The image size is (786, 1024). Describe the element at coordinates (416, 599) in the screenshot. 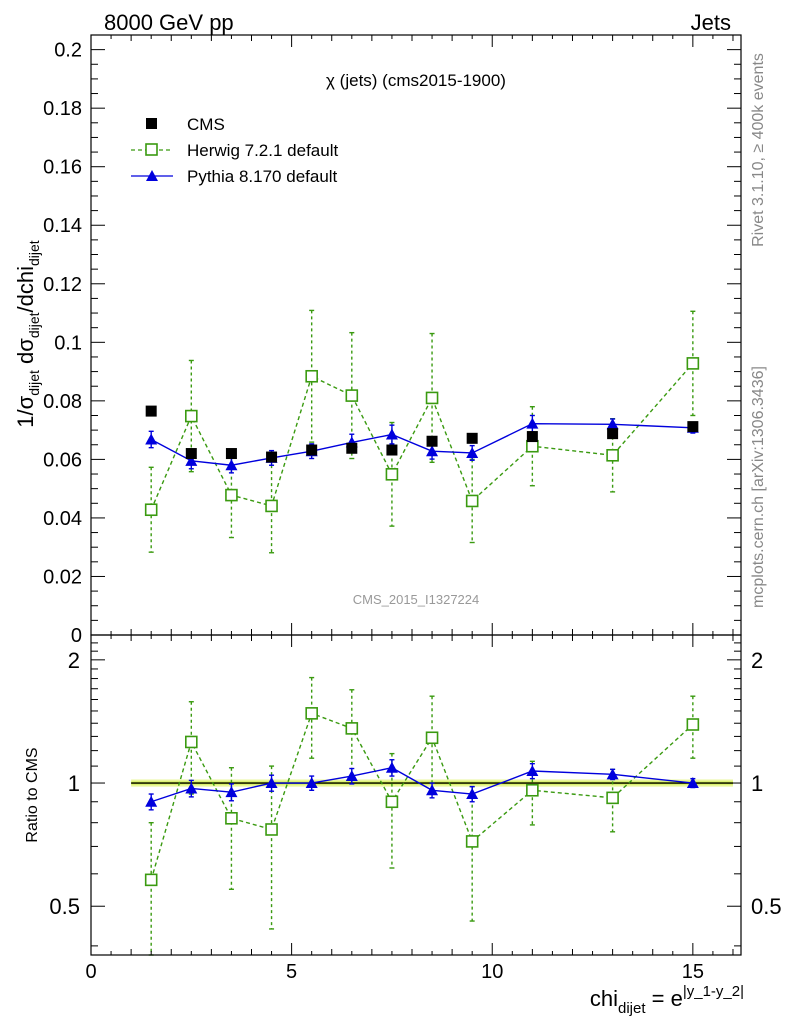

I see `analysis-watermark: CMS_2015_I1327224` at that location.